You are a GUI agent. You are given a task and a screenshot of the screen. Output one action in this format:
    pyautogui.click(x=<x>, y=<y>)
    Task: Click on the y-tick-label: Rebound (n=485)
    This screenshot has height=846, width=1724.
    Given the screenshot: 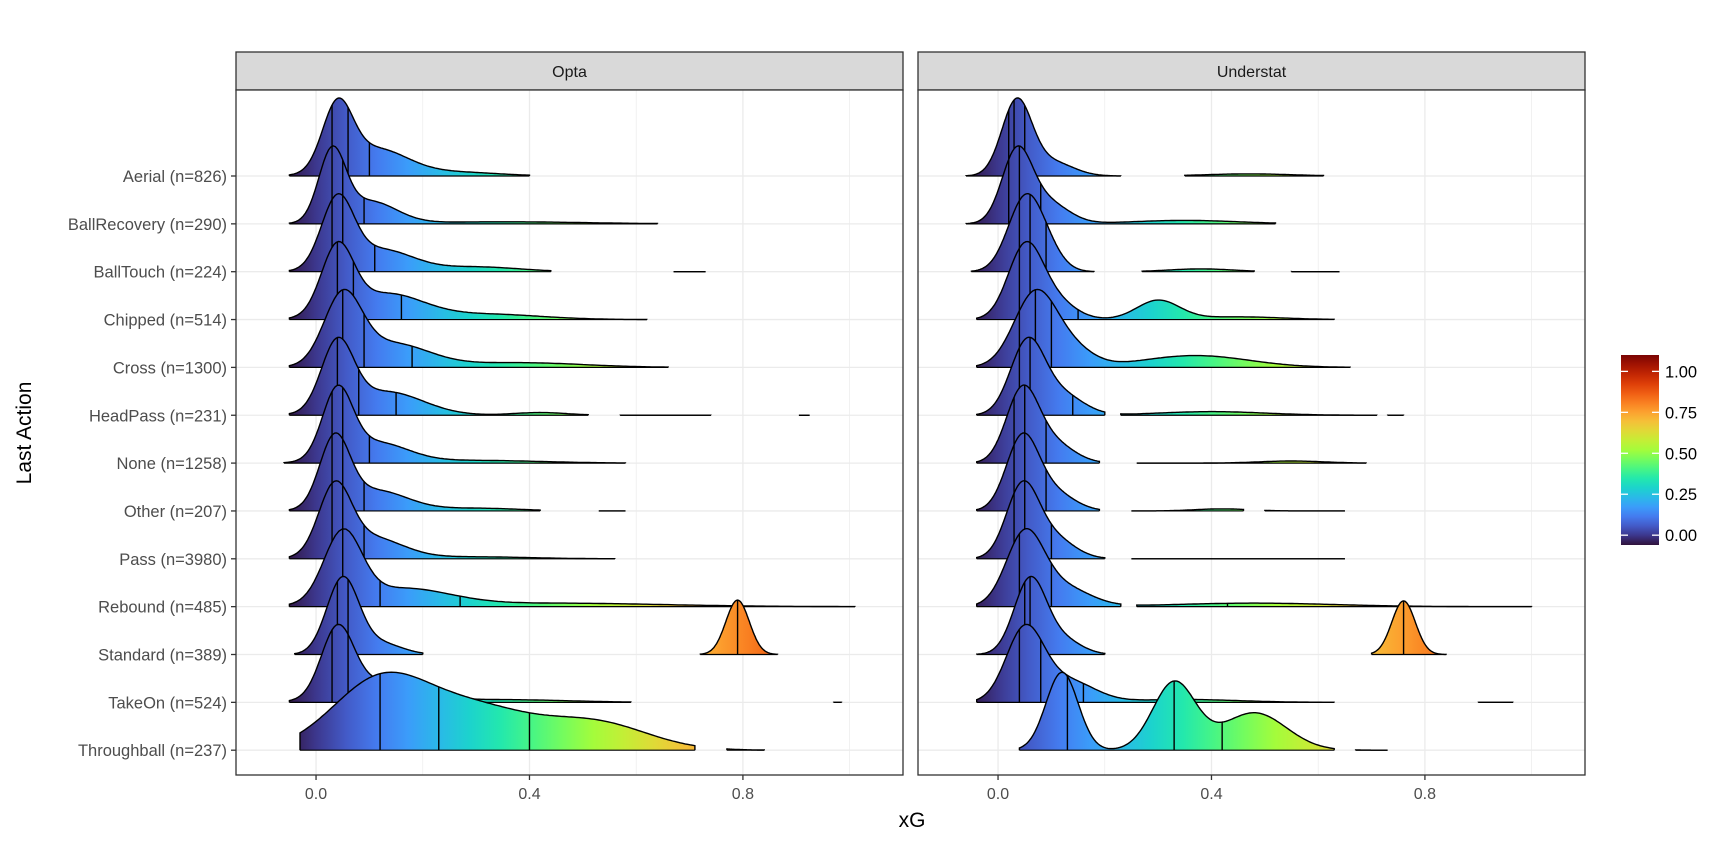 What is the action you would take?
    pyautogui.click(x=162, y=608)
    